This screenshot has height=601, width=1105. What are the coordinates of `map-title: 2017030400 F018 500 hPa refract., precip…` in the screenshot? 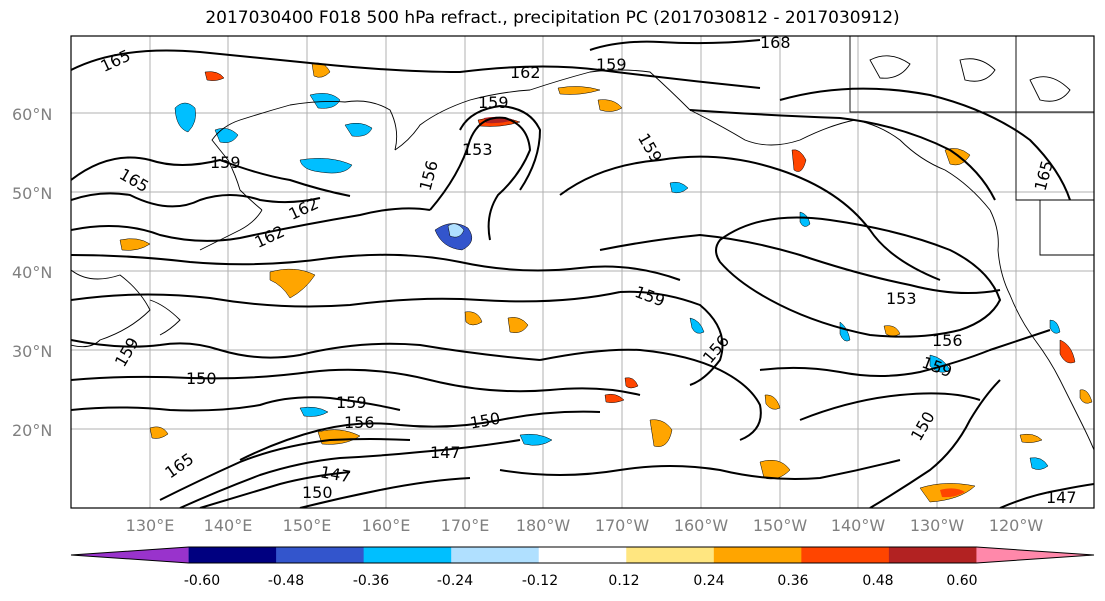 It's located at (552, 18).